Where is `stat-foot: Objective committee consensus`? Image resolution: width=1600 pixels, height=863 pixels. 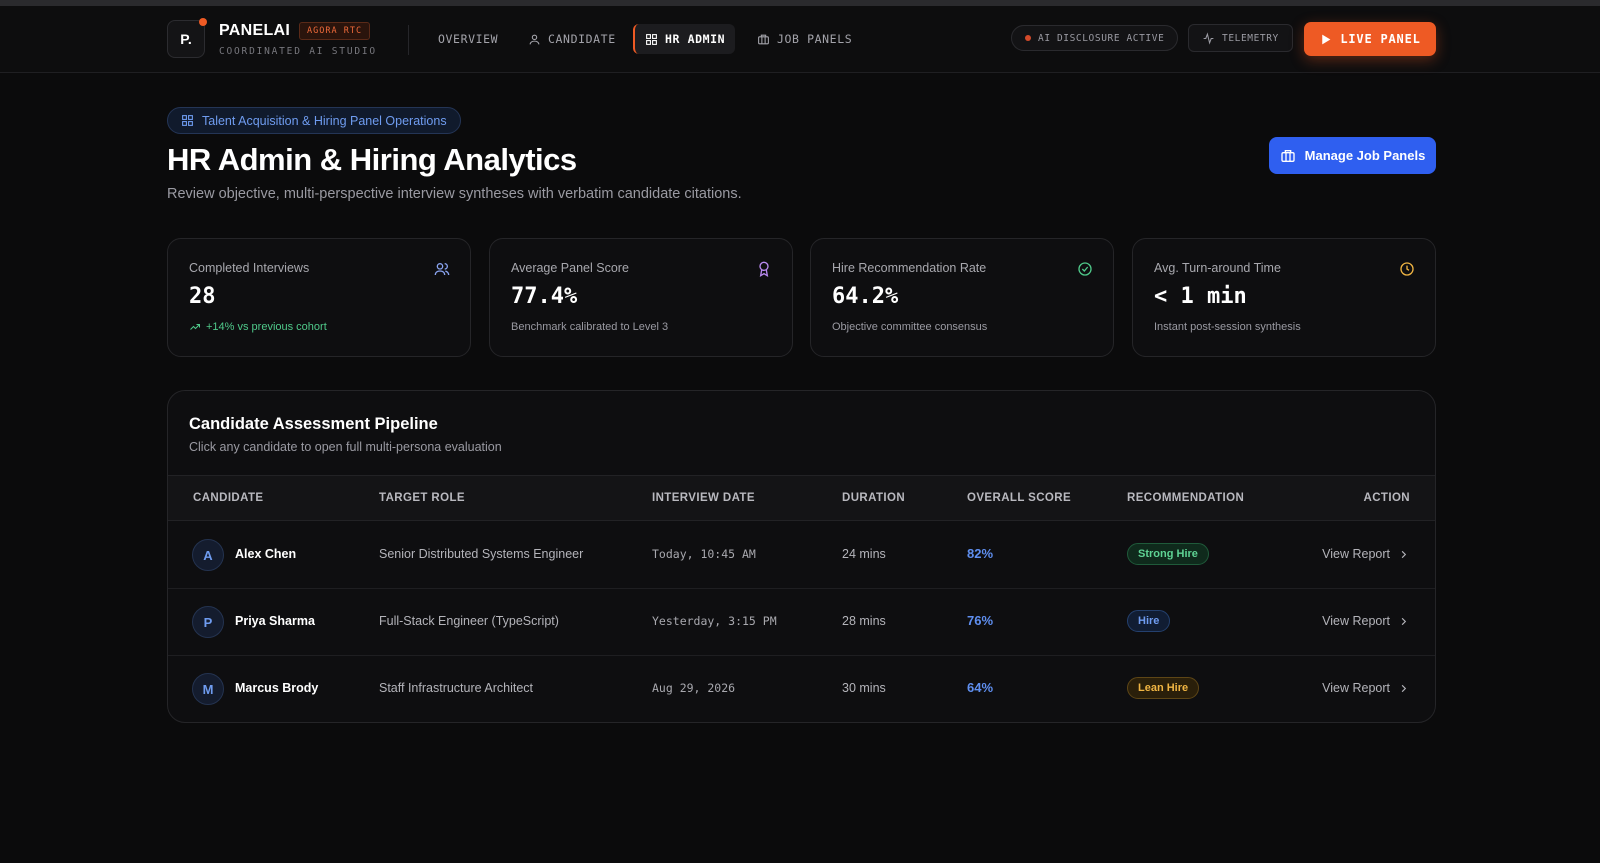
stat-foot: Objective committee consensus is located at coordinates (910, 327).